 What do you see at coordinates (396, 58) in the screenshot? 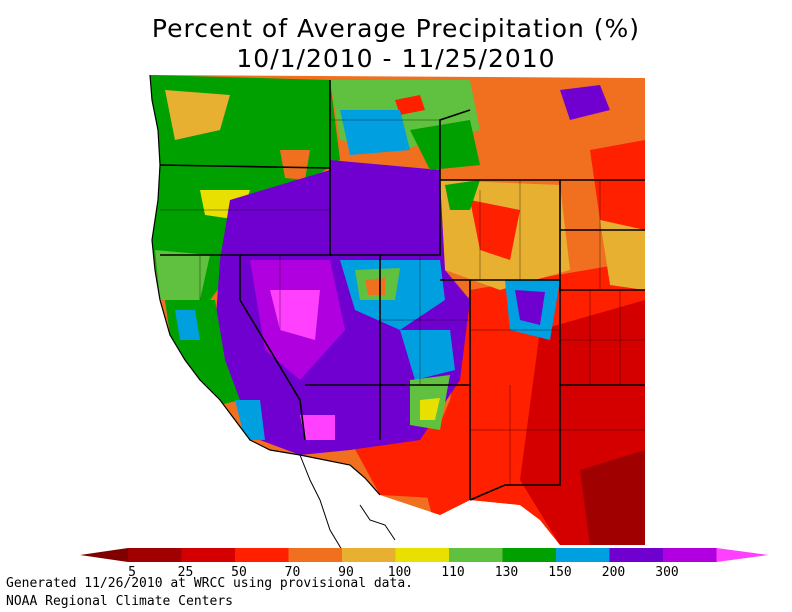
I see `map-date-range: 10/1/2010 - 11/25/2010` at bounding box center [396, 58].